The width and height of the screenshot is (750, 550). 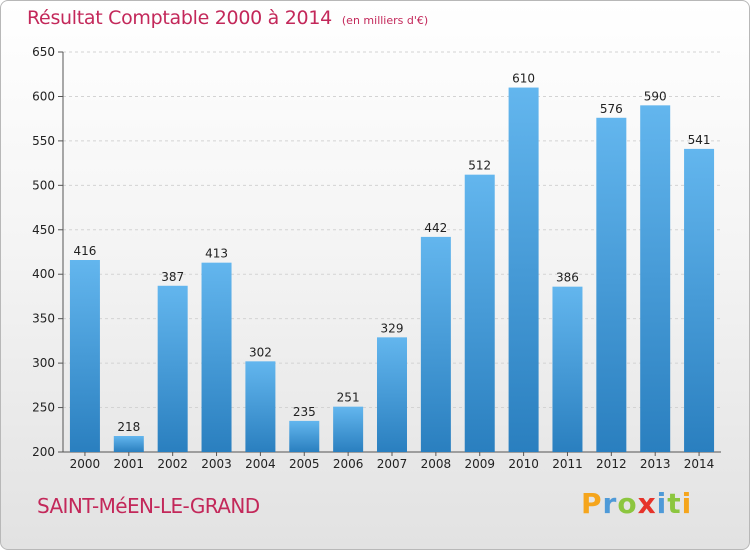 I want to click on y-tick-label: 350, so click(x=43, y=319).